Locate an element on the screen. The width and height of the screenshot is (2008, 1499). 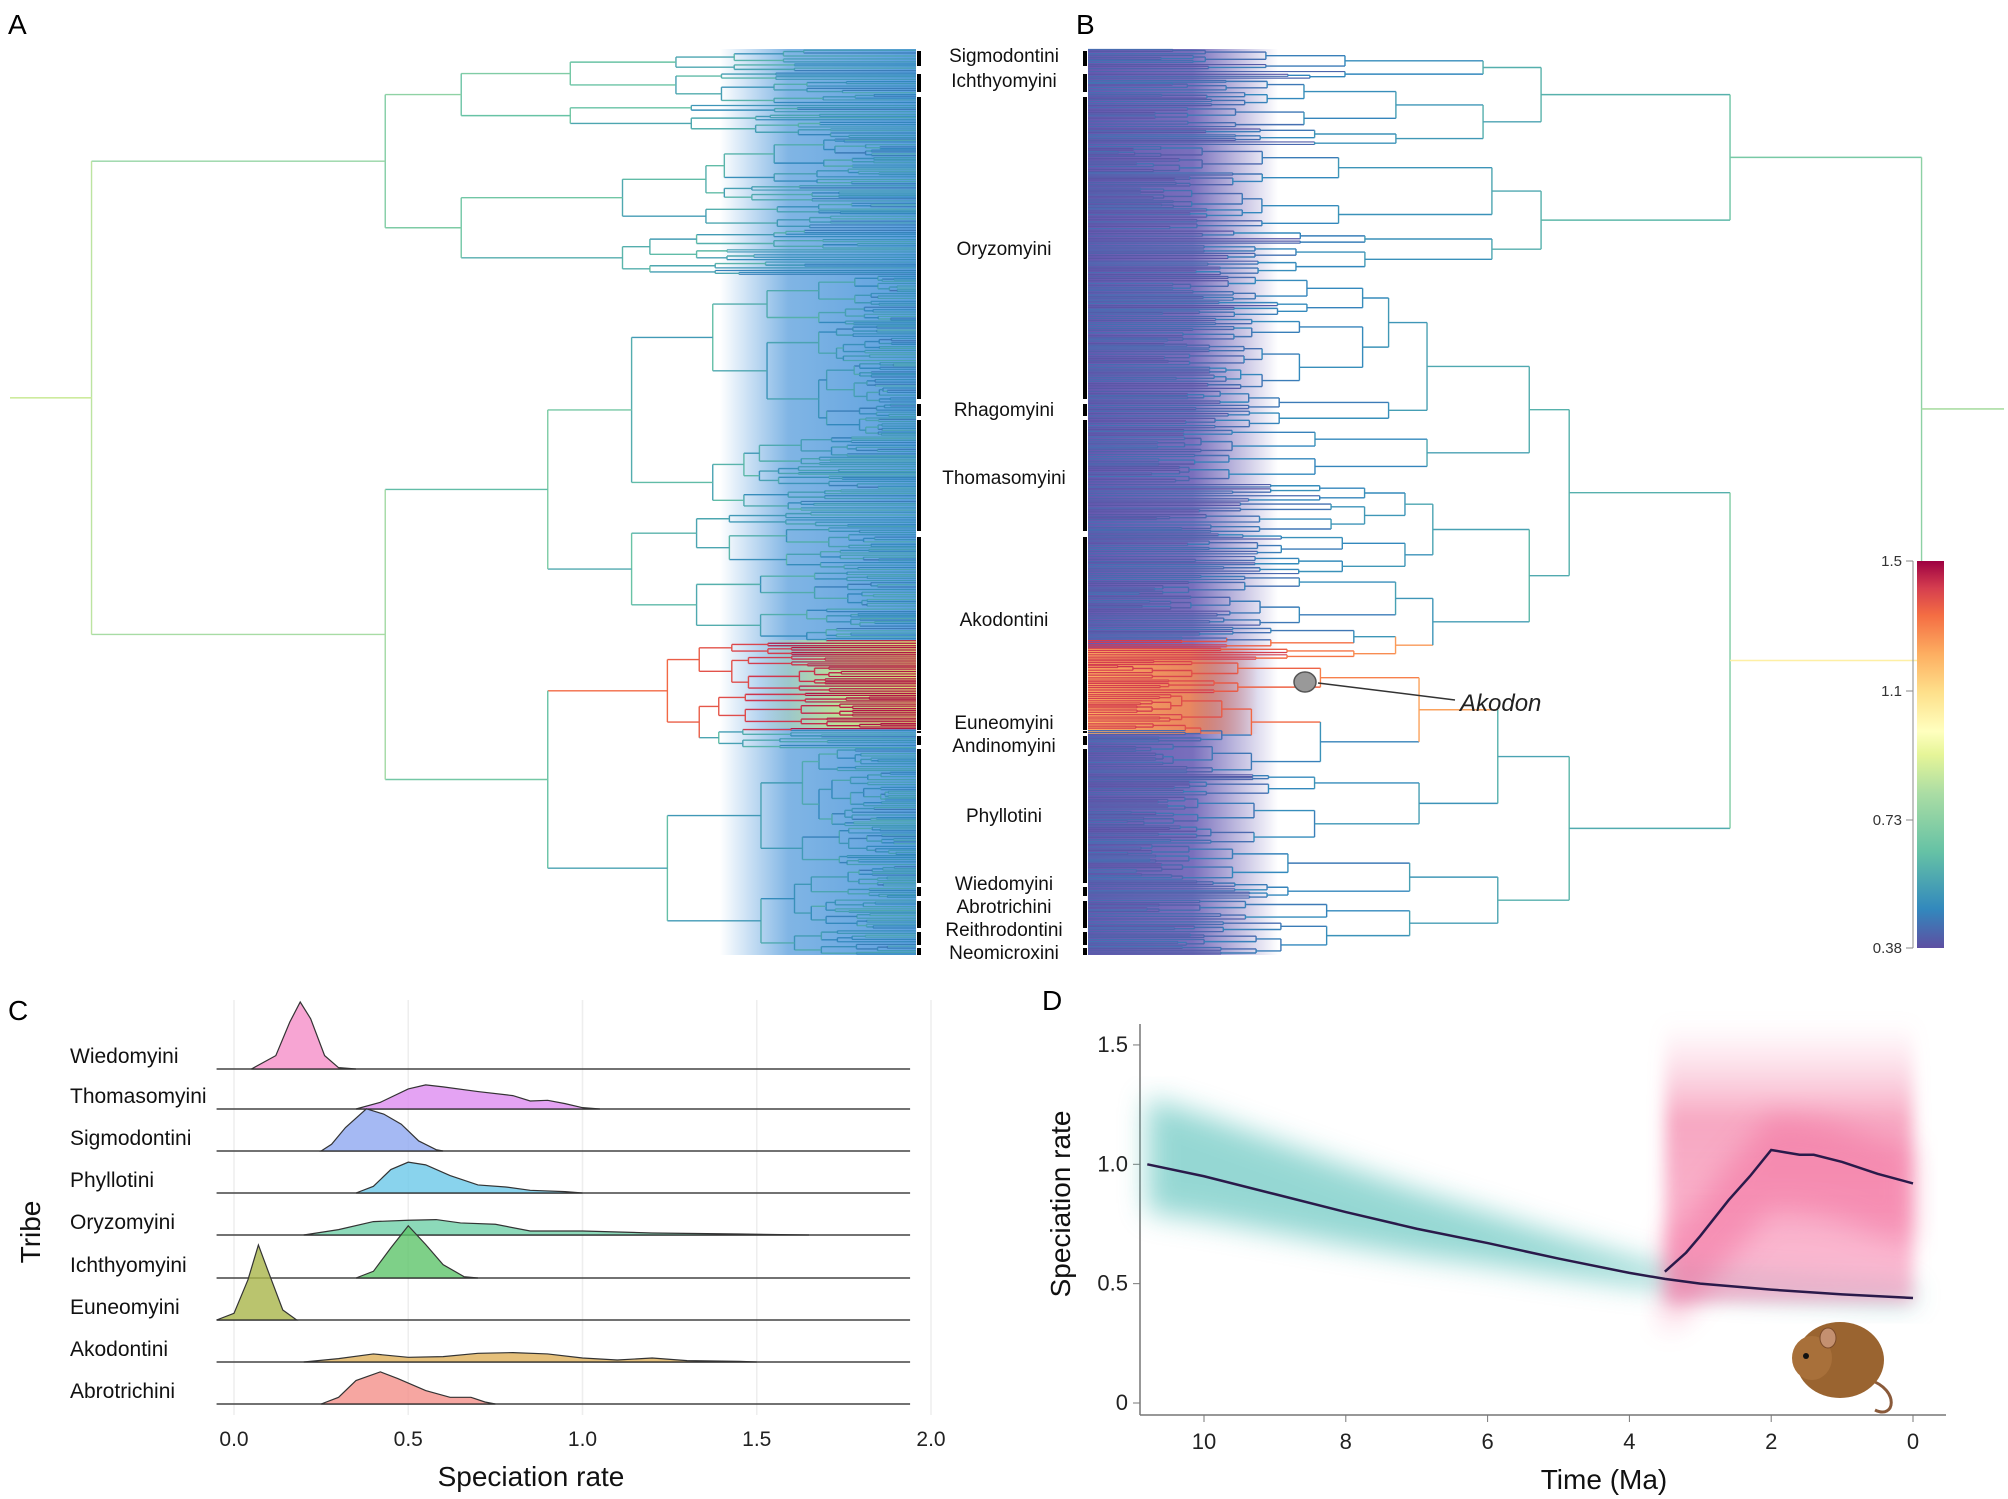
x-axis-title: Time (Ma) is located at coordinates (1604, 1479).